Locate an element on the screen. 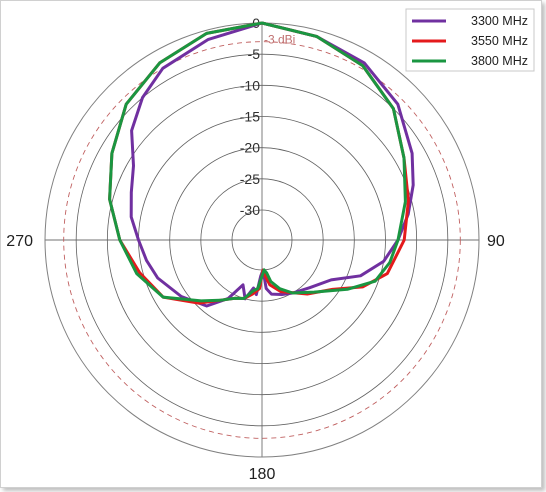 This screenshot has width=546, height=492. legend-label: 3800 MHz is located at coordinates (499, 61).